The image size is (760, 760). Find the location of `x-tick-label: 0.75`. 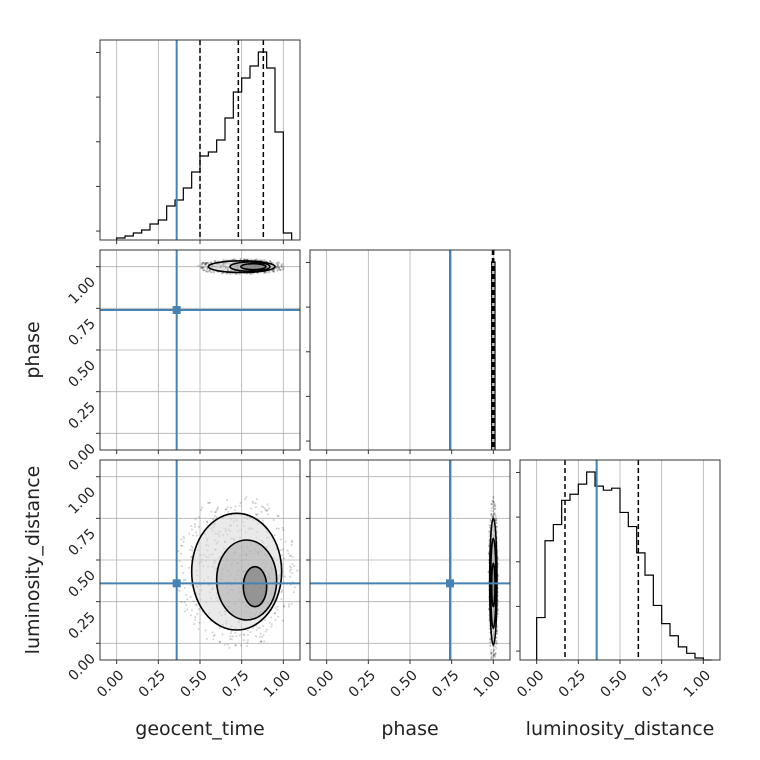

x-tick-label: 0.75 is located at coordinates (235, 684).